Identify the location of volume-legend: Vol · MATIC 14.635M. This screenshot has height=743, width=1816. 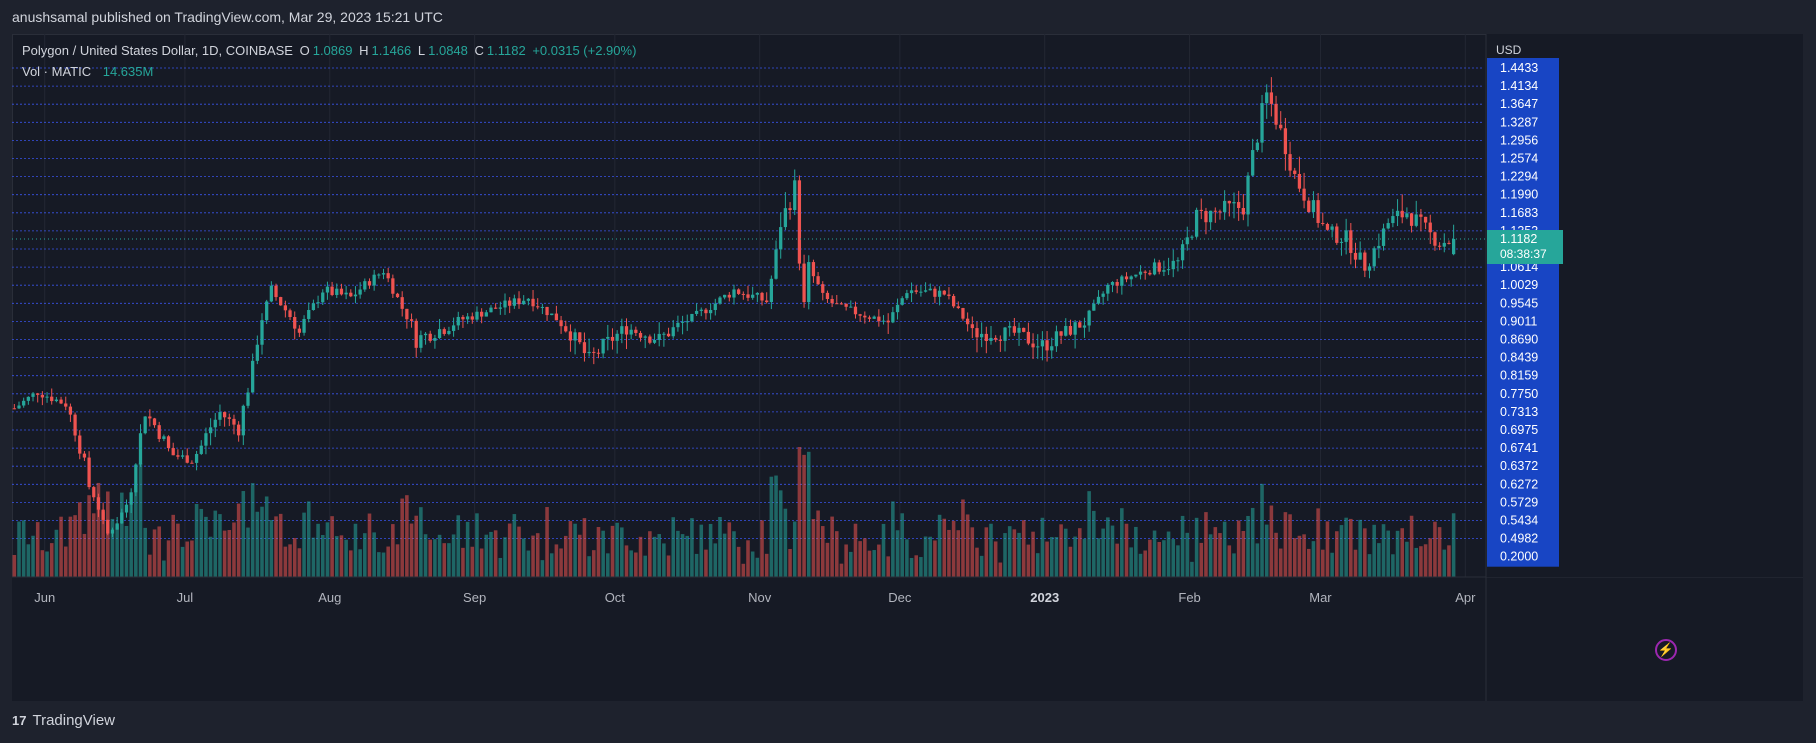
(87, 71).